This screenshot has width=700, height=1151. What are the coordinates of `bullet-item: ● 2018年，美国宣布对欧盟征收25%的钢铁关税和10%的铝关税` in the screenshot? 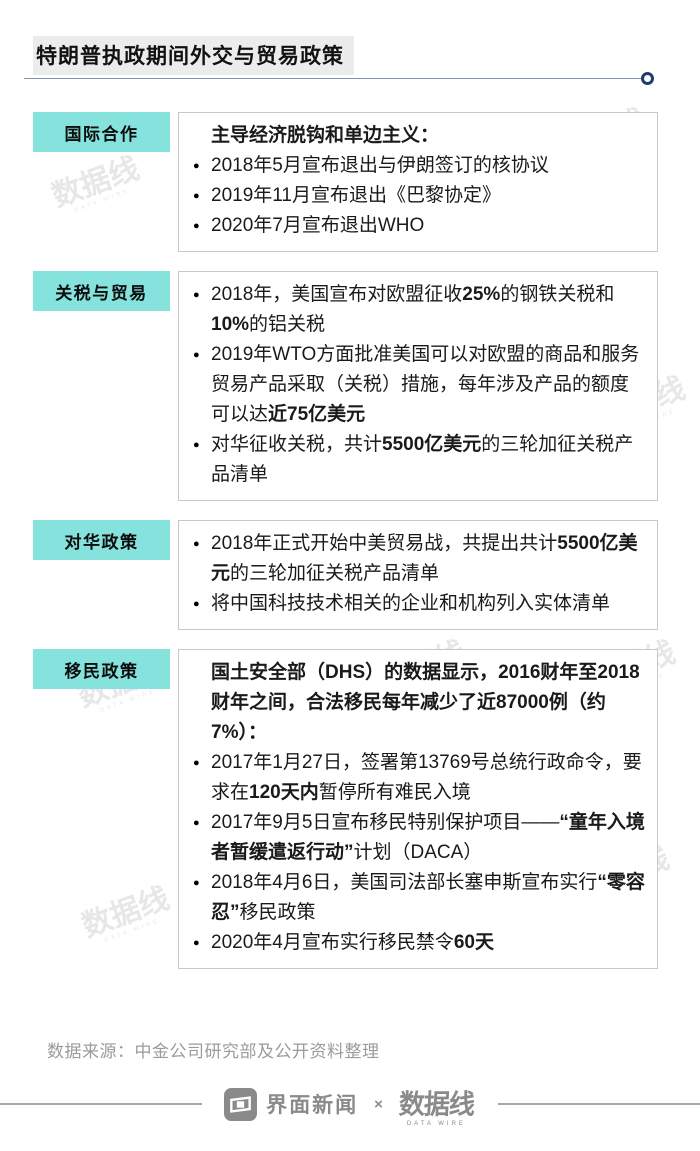 It's located at (420, 310).